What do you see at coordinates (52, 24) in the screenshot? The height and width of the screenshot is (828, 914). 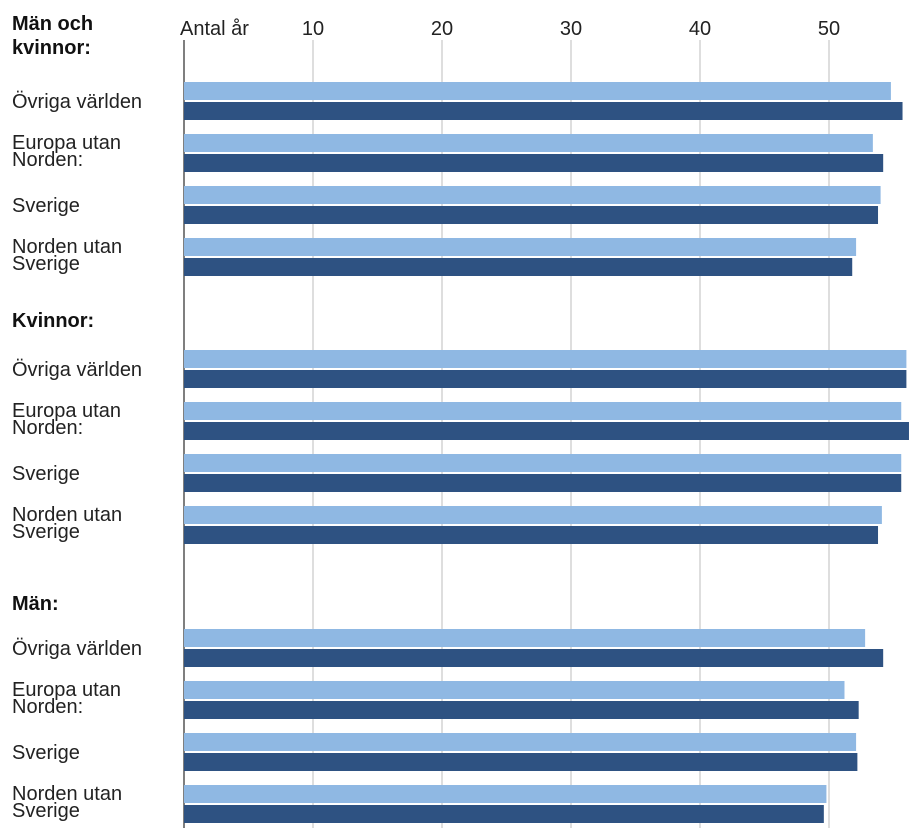 I see `group-title: Män och` at bounding box center [52, 24].